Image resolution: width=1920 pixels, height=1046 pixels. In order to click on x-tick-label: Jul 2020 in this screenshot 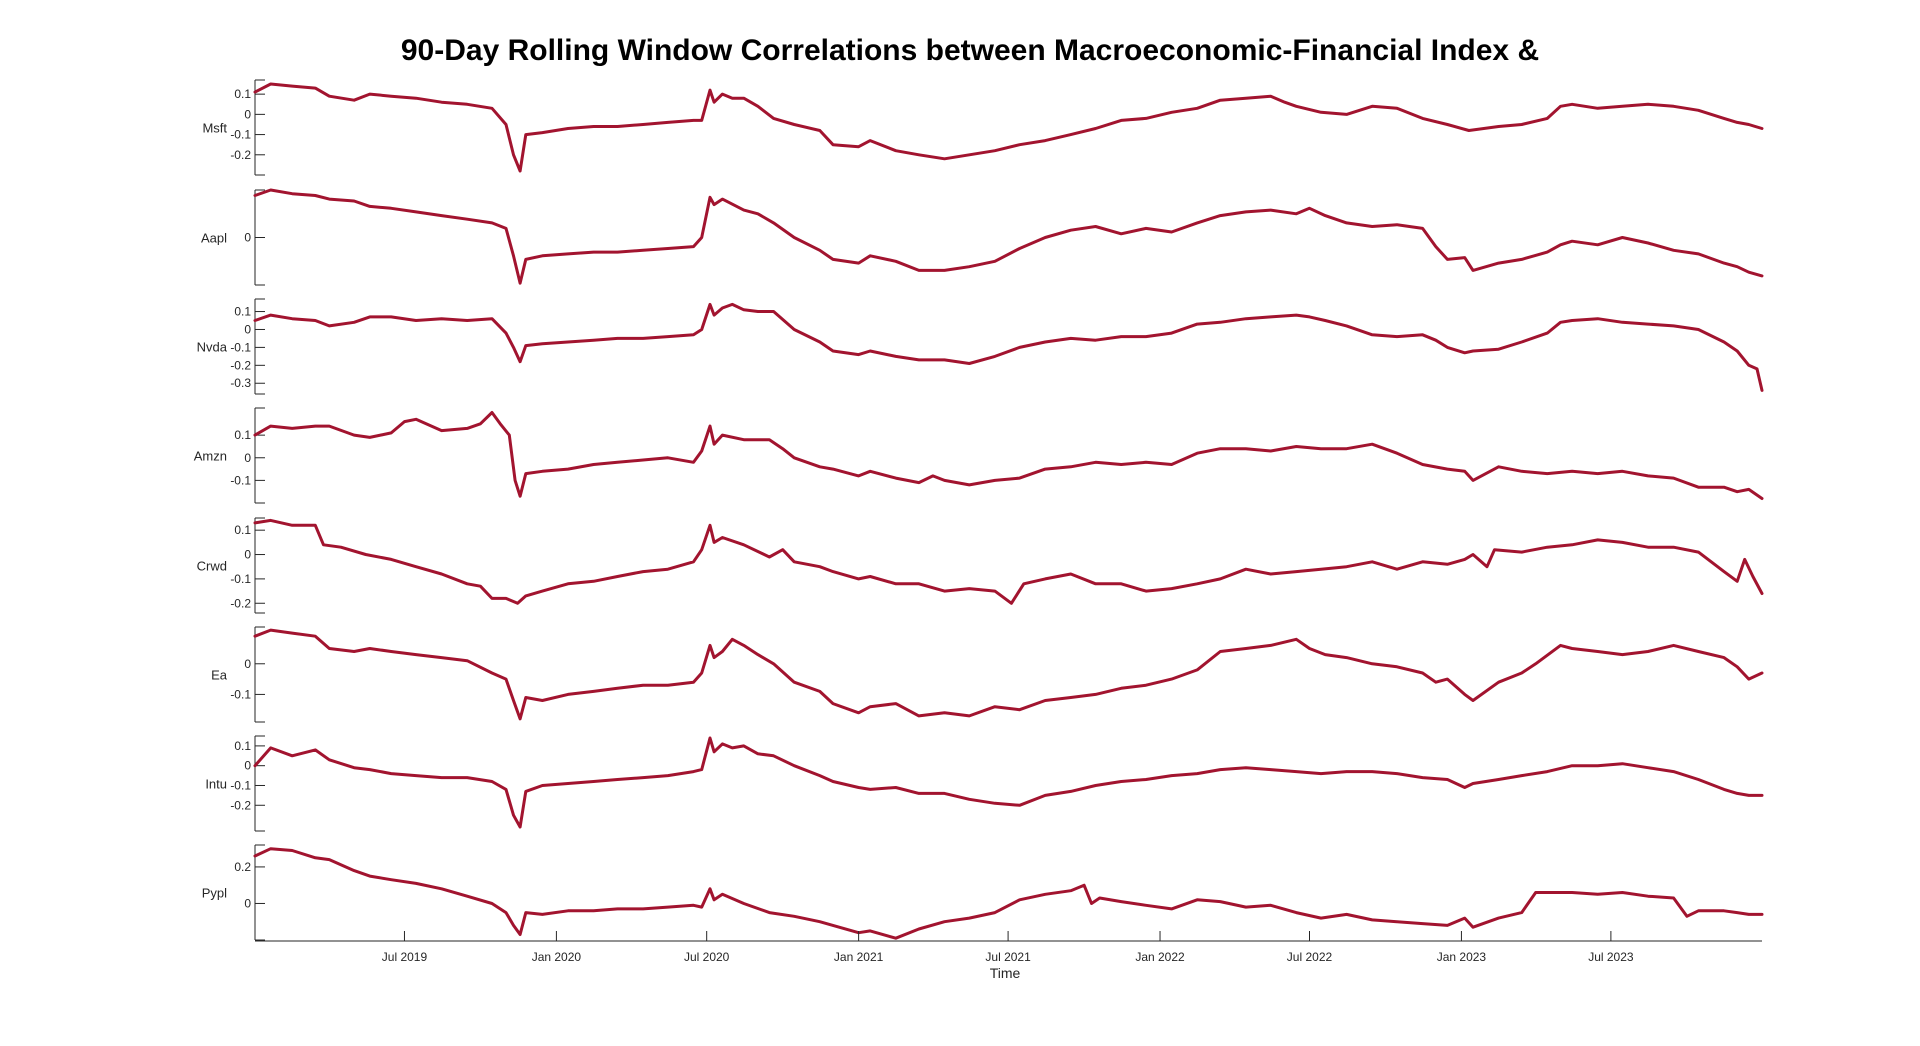, I will do `click(707, 957)`.